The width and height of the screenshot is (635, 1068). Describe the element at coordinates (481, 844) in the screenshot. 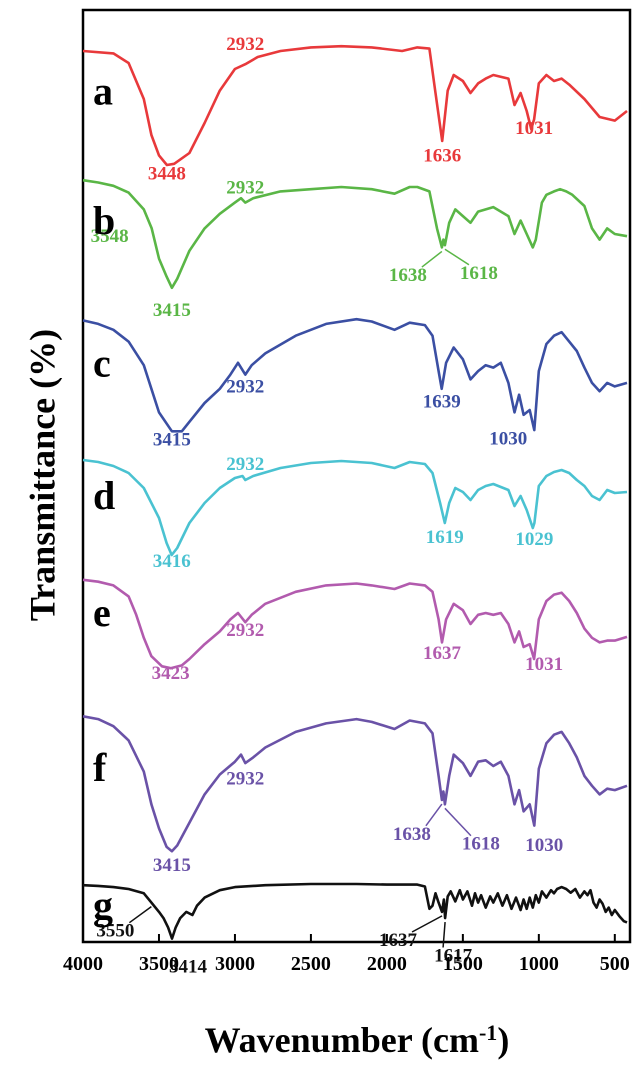

I see `peak-label-f-1618: 1618` at that location.